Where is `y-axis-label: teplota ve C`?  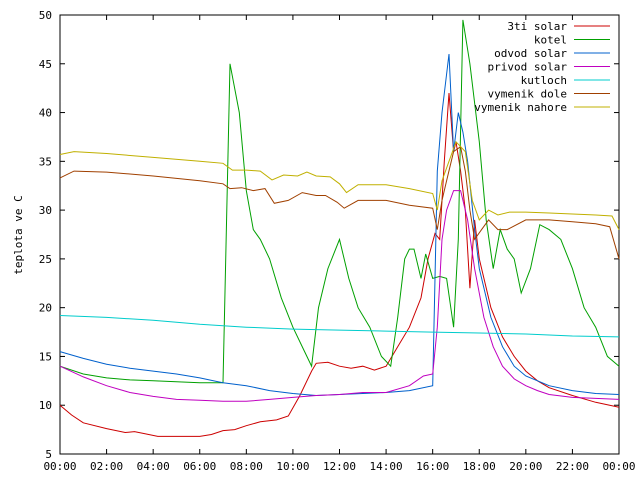 y-axis-label: teplota ve C is located at coordinates (18, 234).